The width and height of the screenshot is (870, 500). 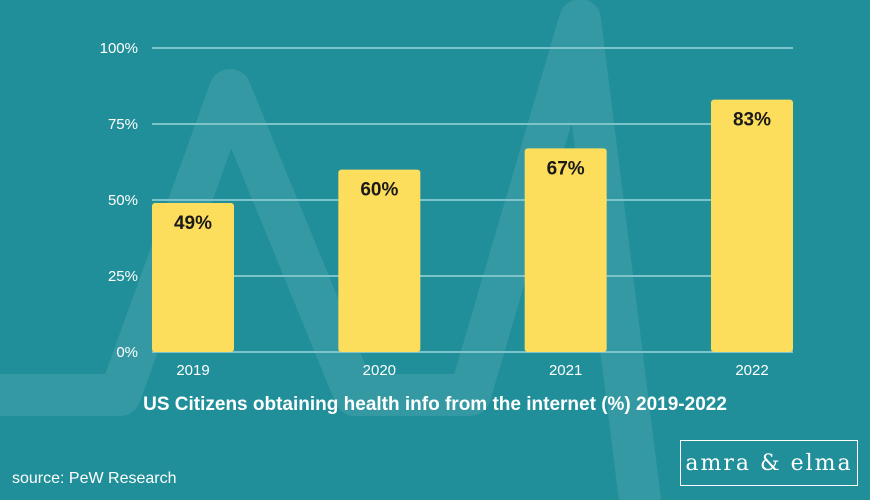 I want to click on x-tick-label: 2021, so click(x=565, y=370).